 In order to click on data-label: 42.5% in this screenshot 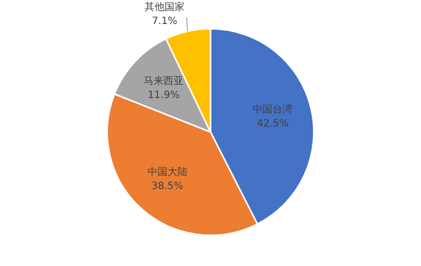, I will do `click(272, 124)`.